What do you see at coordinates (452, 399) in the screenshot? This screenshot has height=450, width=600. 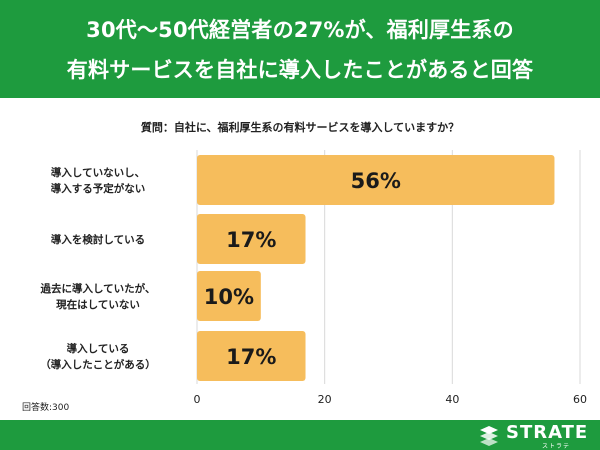 I see `x-tick-label: 40` at bounding box center [452, 399].